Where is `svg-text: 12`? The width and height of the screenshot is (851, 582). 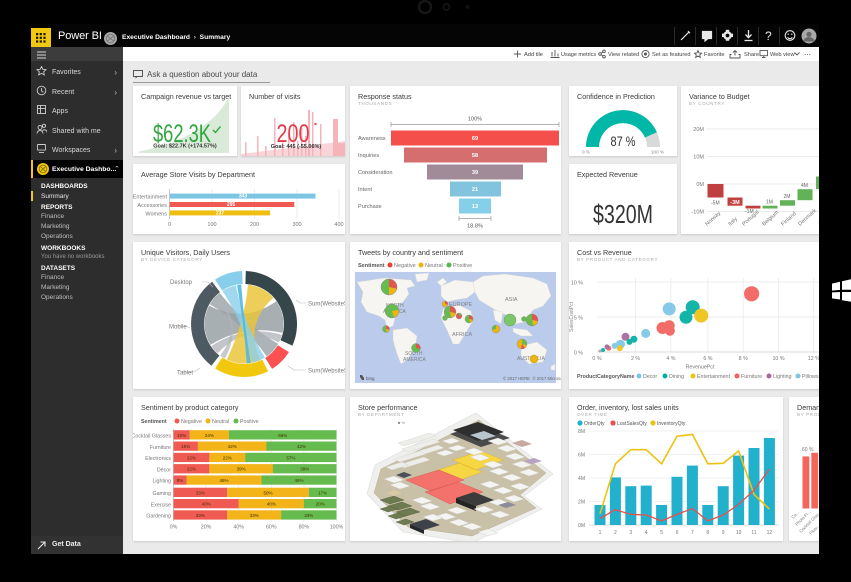
svg-text: 12 is located at coordinates (770, 533).